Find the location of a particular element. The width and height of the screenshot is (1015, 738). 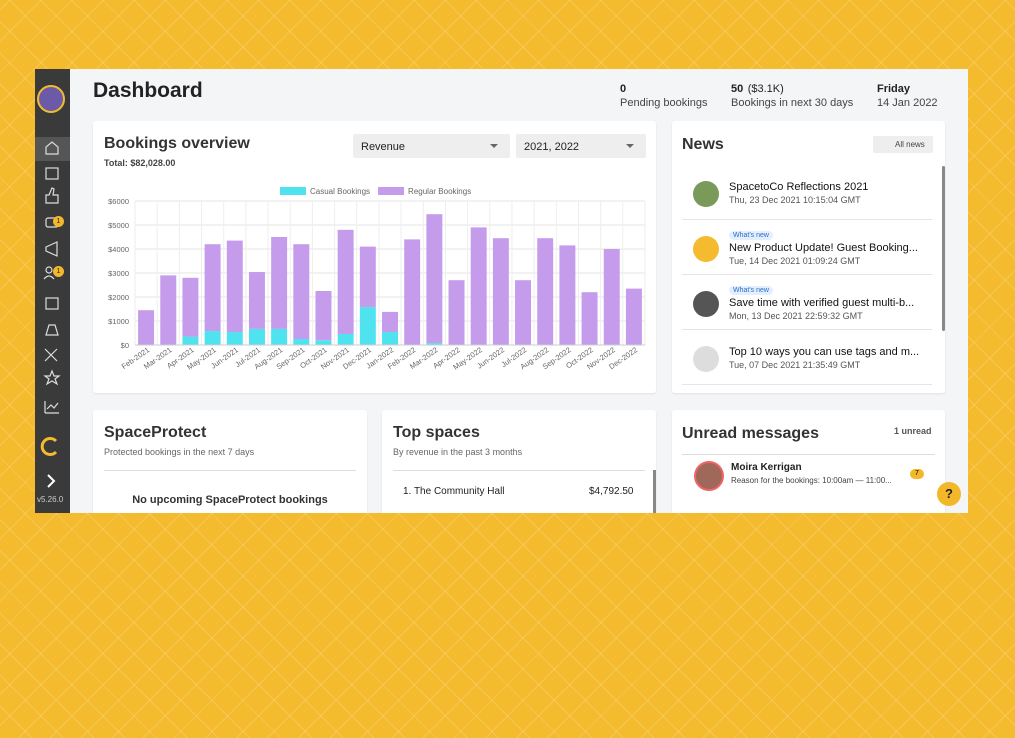

card-subtitle: Protected bookings in the next 7 days is located at coordinates (179, 452).